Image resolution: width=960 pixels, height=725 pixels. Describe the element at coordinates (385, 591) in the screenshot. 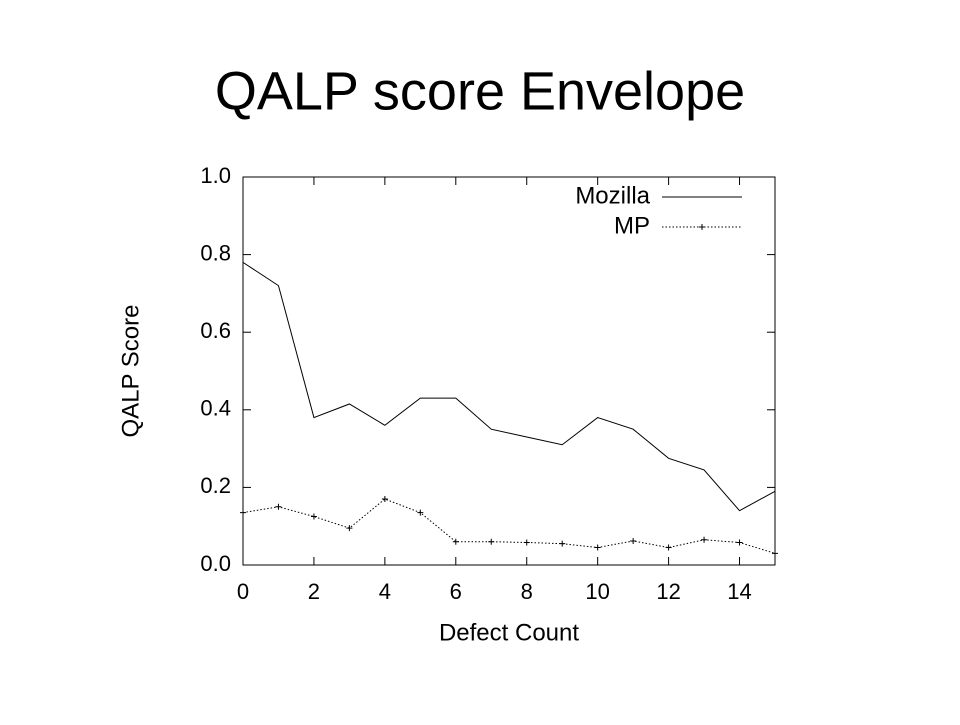

I see `x-tick-label: 4` at that location.